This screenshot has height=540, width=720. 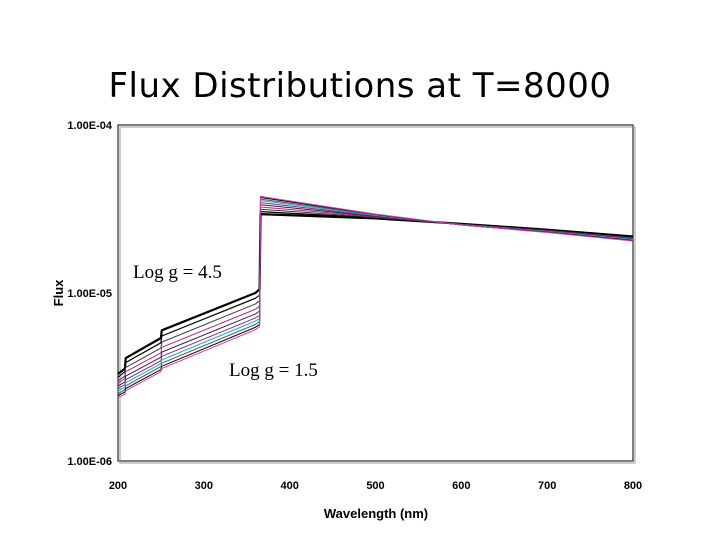 I want to click on x-tick-label-200: 200, so click(x=118, y=486).